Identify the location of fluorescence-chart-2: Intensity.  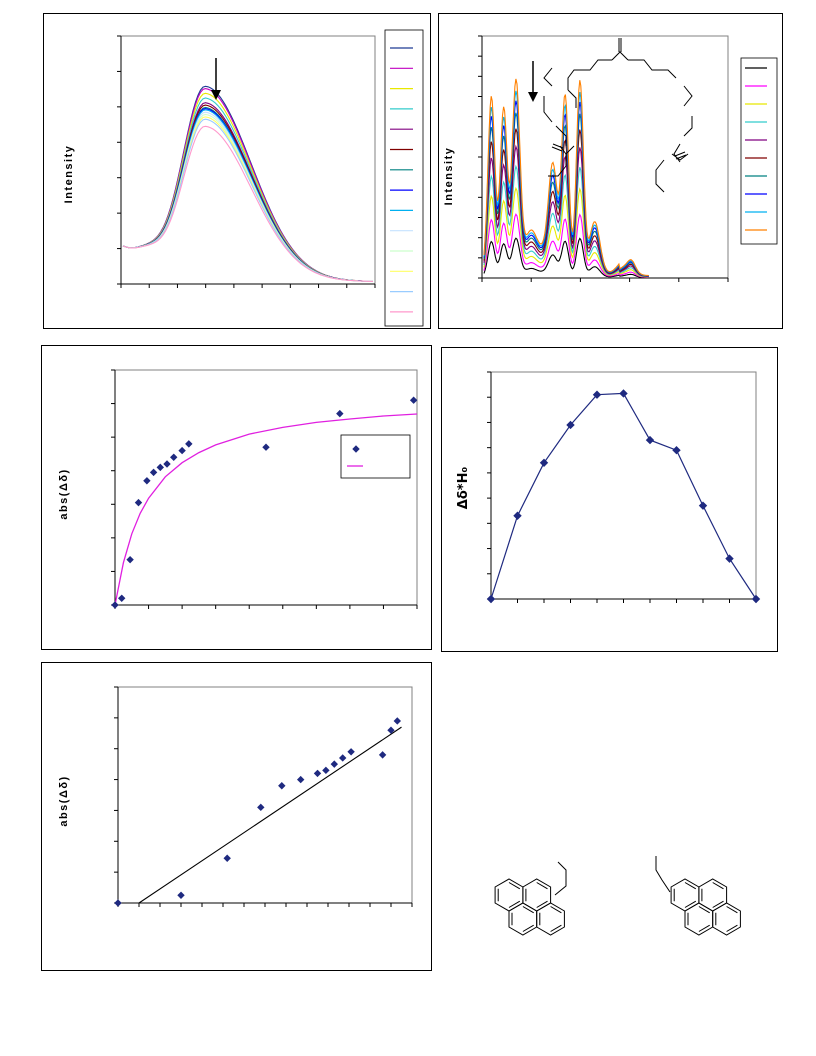
(610, 158).